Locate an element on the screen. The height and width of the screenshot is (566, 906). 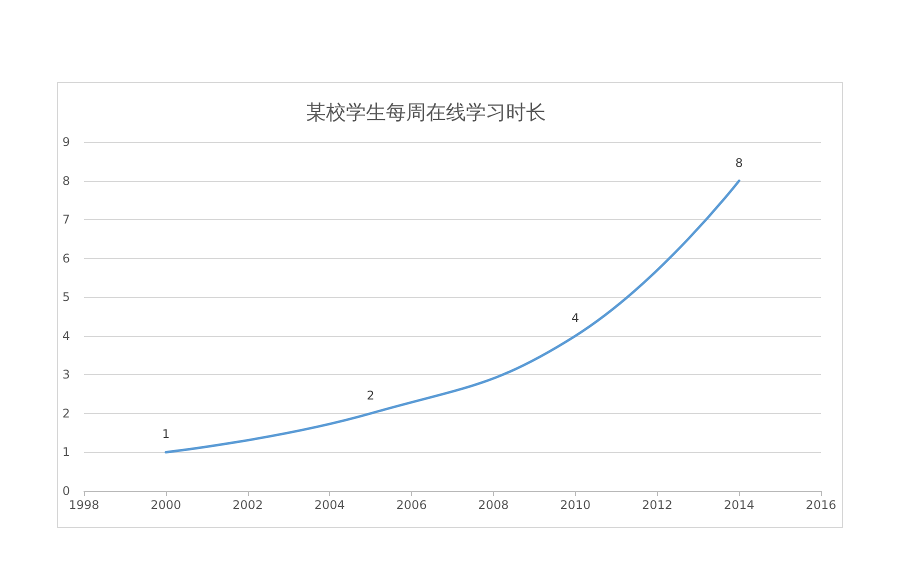
x-tick-label: 2008 is located at coordinates (493, 505).